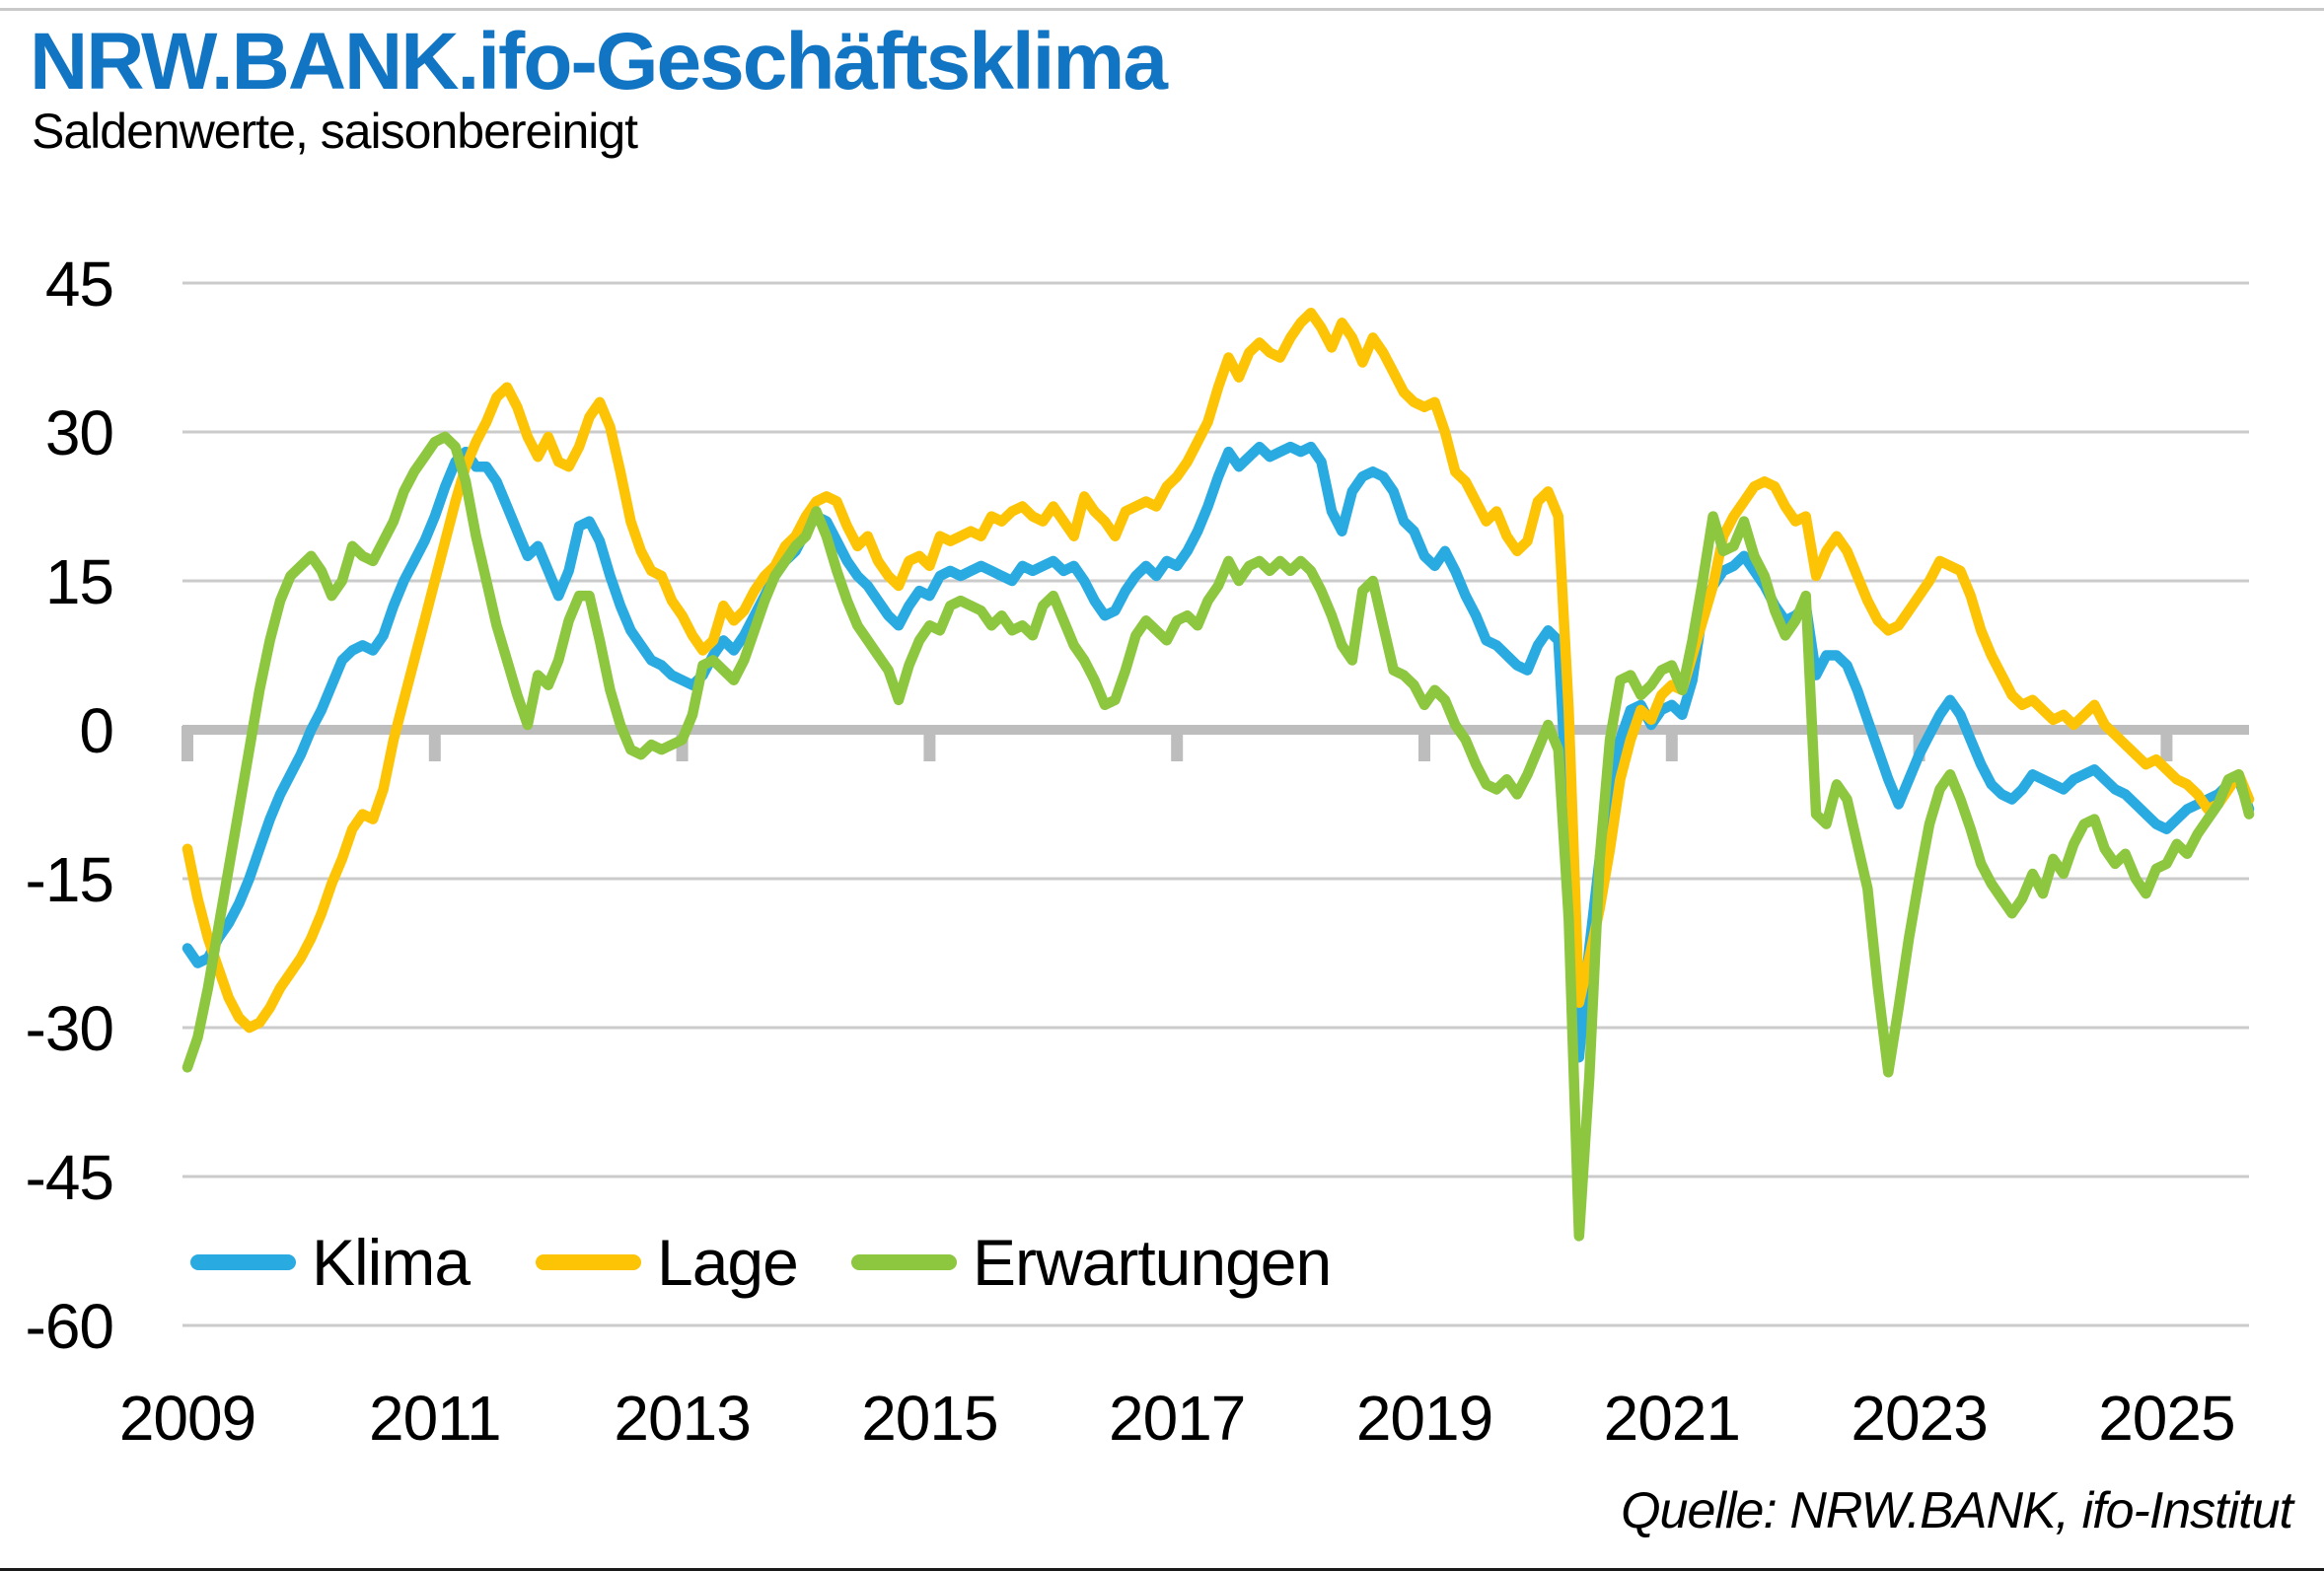 The image size is (2324, 1571). What do you see at coordinates (1162, 1569) in the screenshot?
I see `bottom-border` at bounding box center [1162, 1569].